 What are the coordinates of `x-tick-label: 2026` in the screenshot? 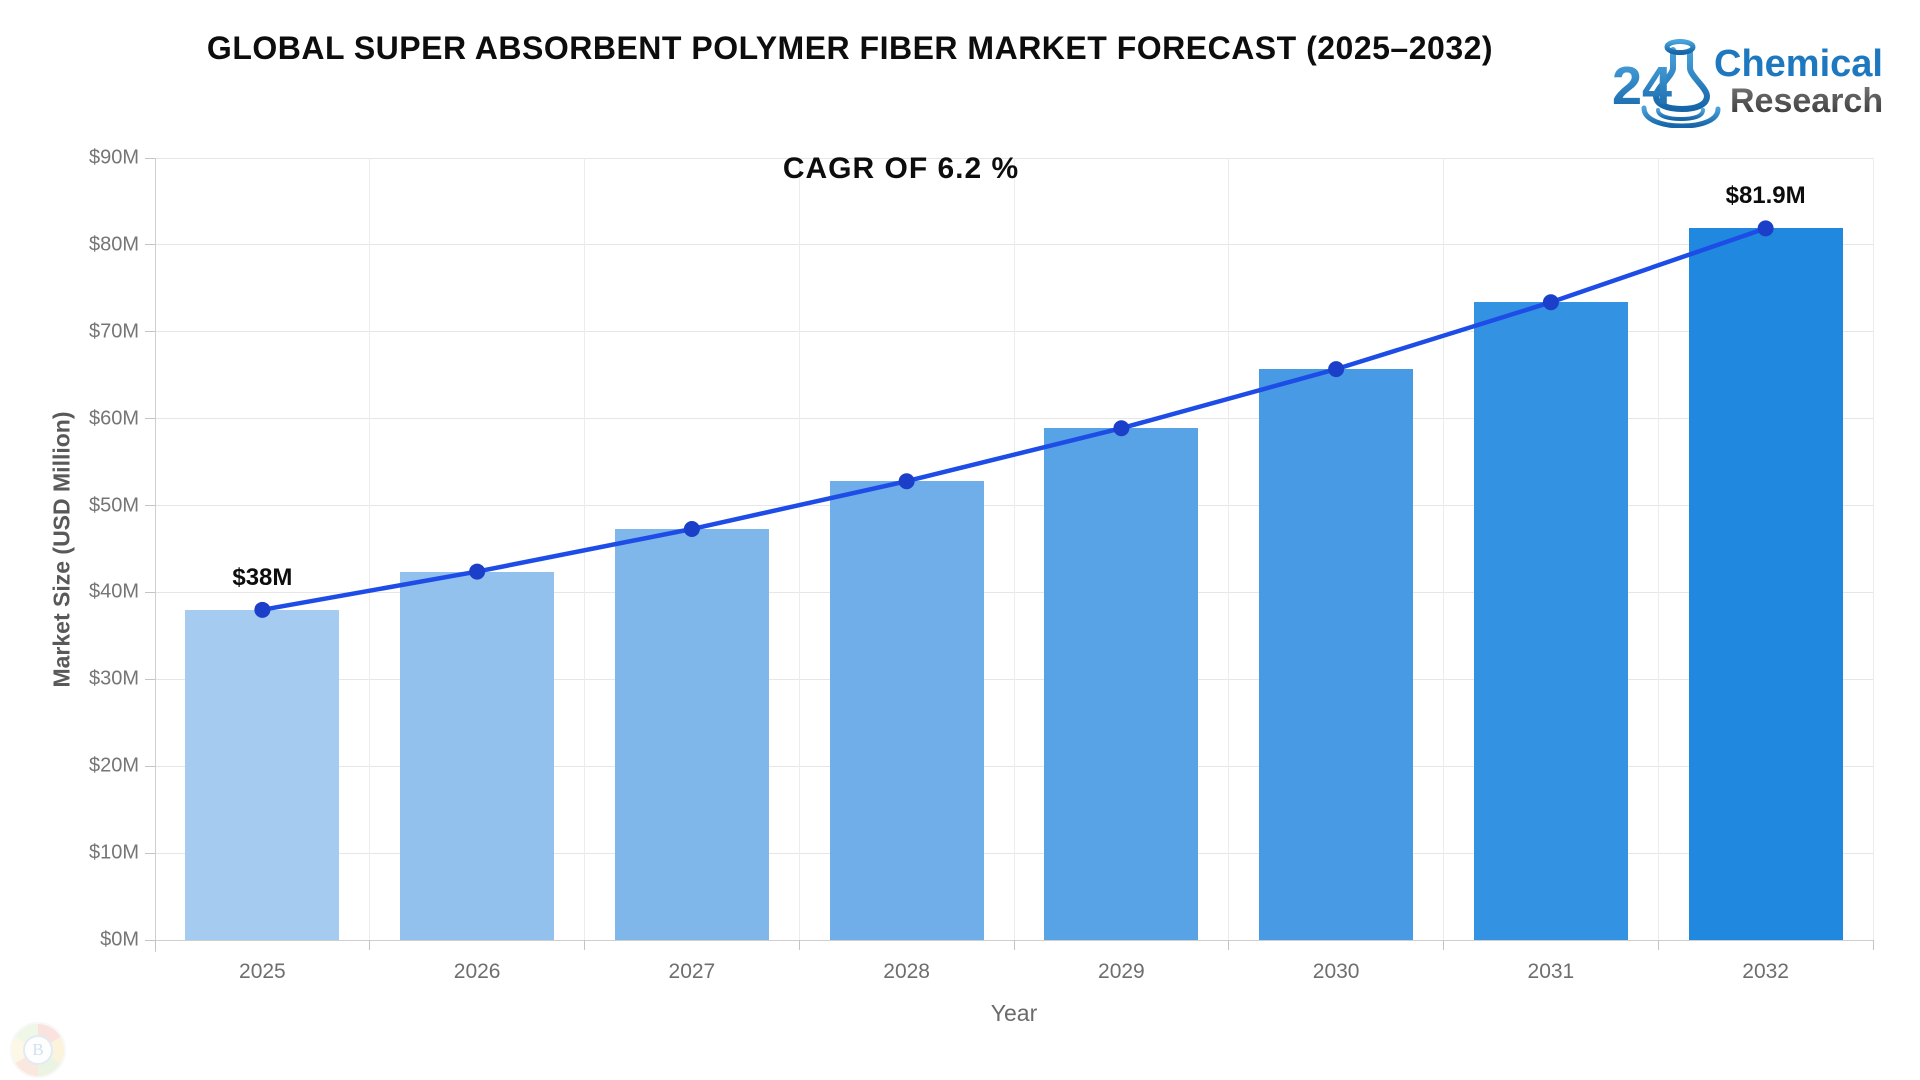 It's located at (477, 971).